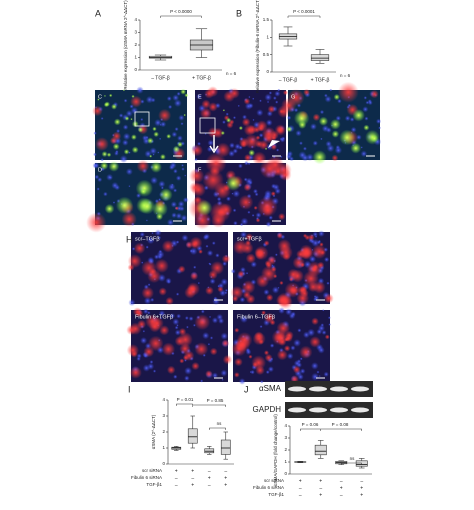 The width and height of the screenshot is (474, 510). I want to click on y-tick-label: 2, so click(285, 449).